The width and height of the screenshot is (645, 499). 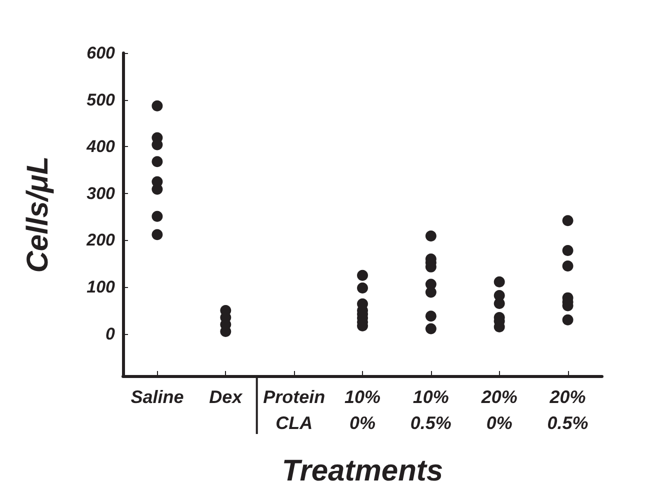 What do you see at coordinates (101, 193) in the screenshot?
I see `y-tick-label: 300` at bounding box center [101, 193].